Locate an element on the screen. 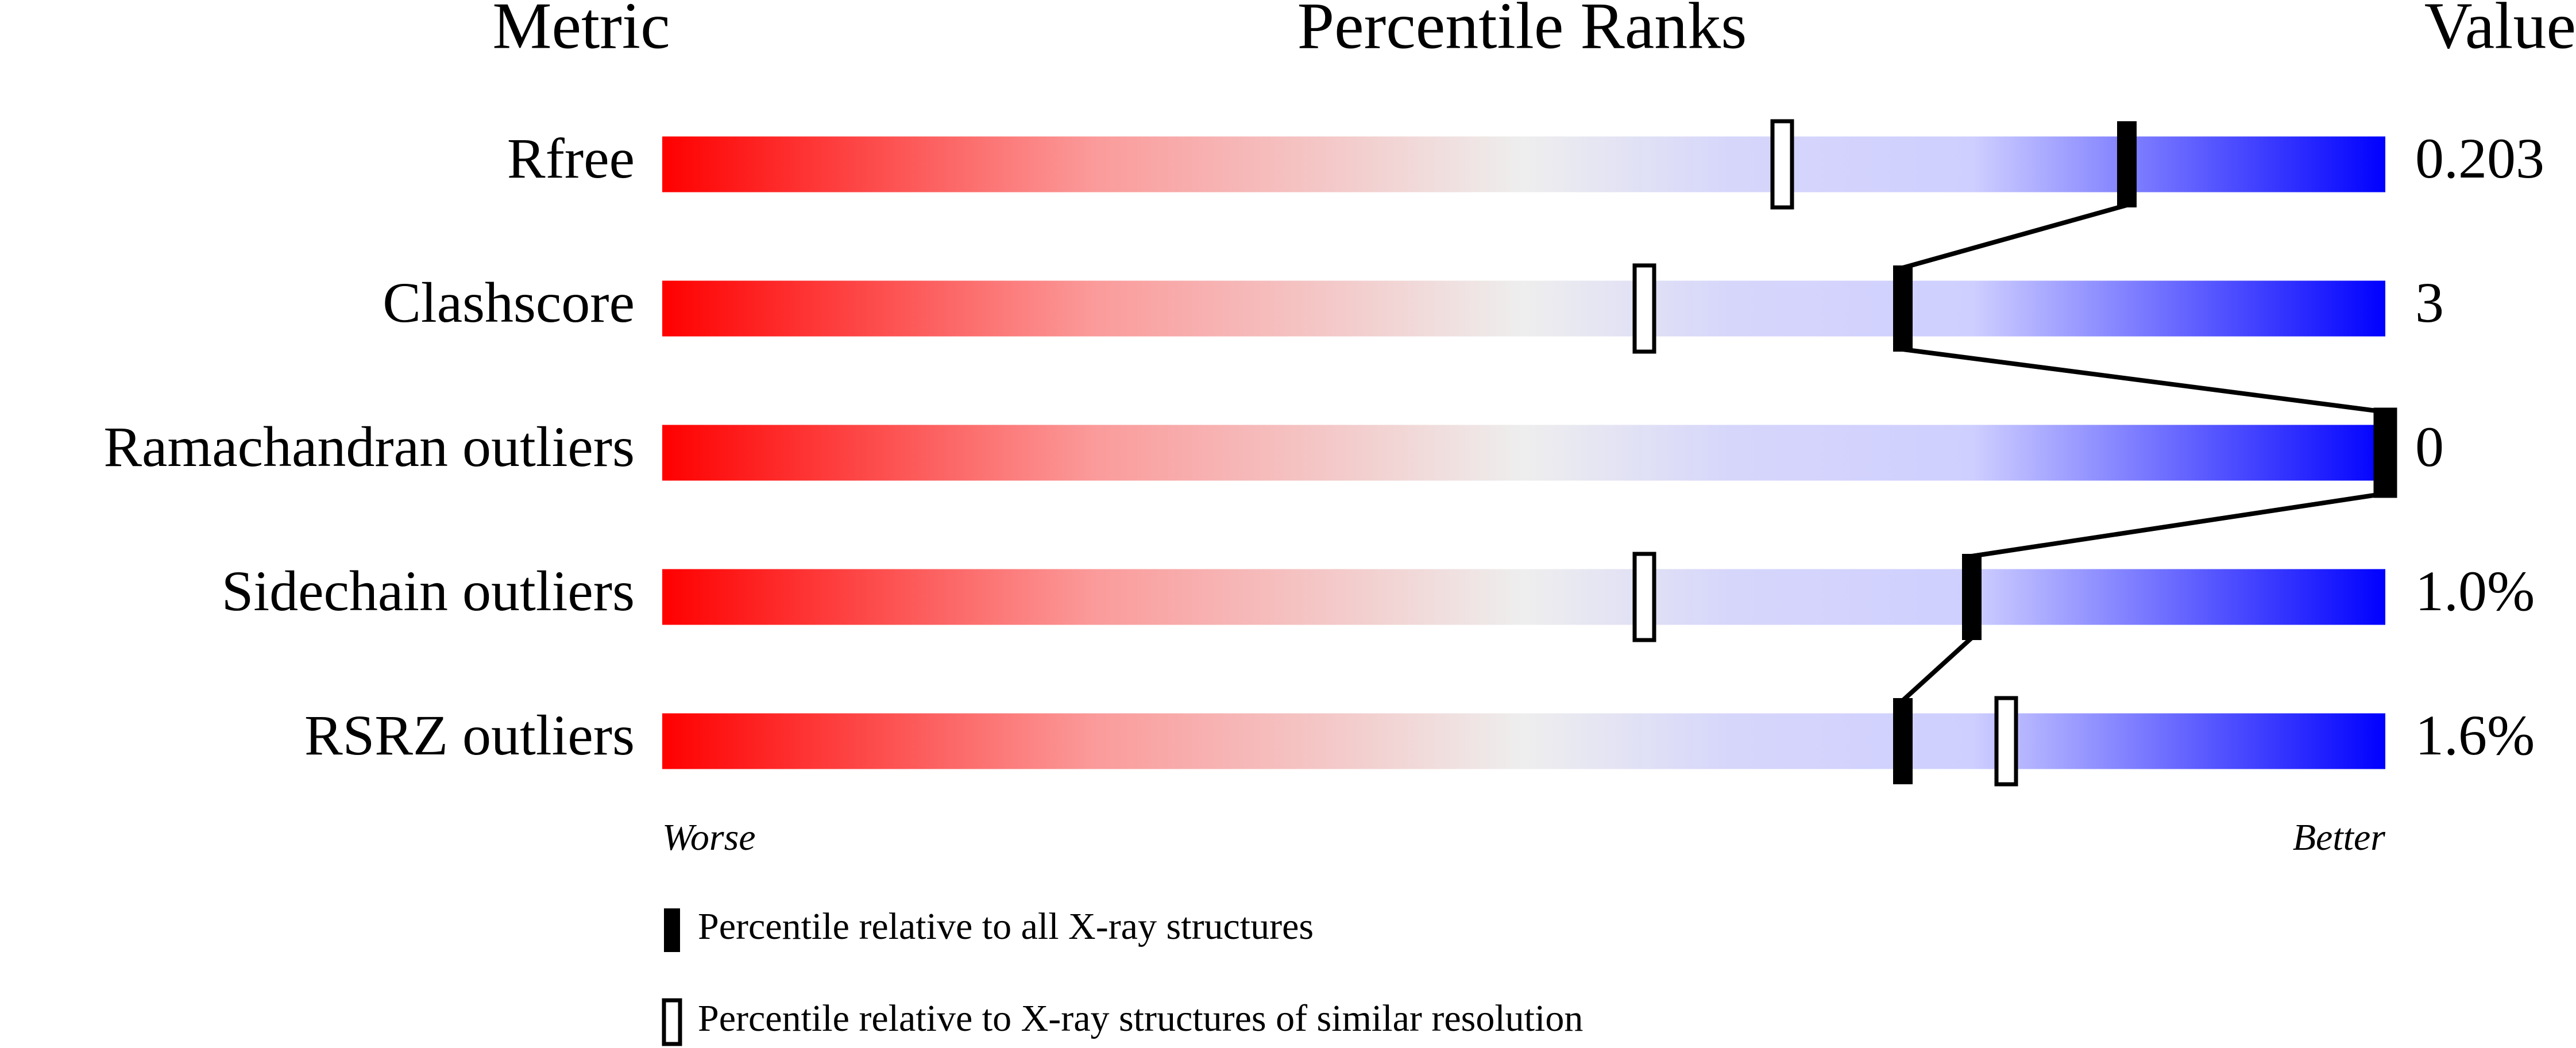 The width and height of the screenshot is (2576, 1048). value-label: 0 is located at coordinates (2429, 447).